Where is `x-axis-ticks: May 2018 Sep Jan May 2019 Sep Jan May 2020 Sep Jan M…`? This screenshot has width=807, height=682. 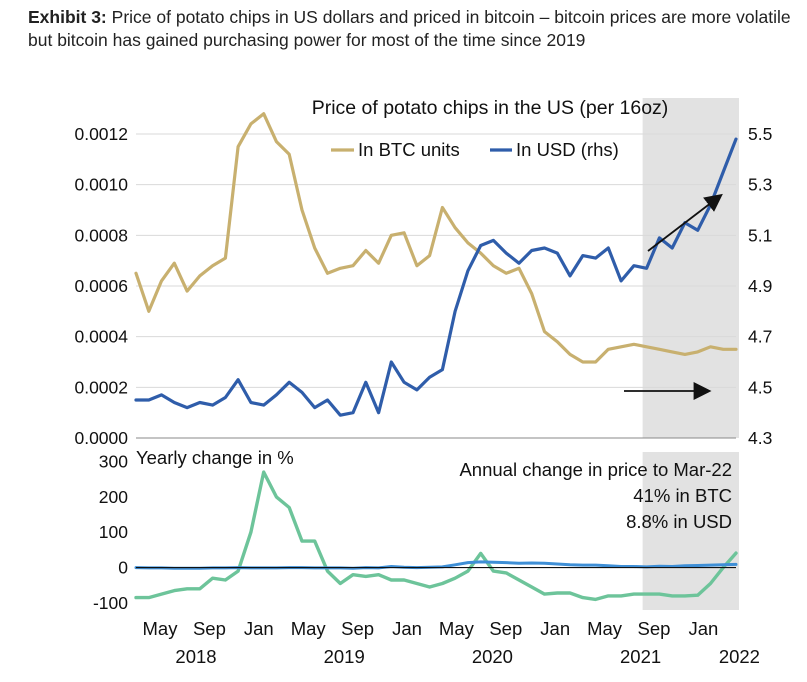
x-axis-ticks: May 2018 Sep Jan May 2019 Sep Jan May 2020 Sep Jan M… is located at coordinates (451, 642).